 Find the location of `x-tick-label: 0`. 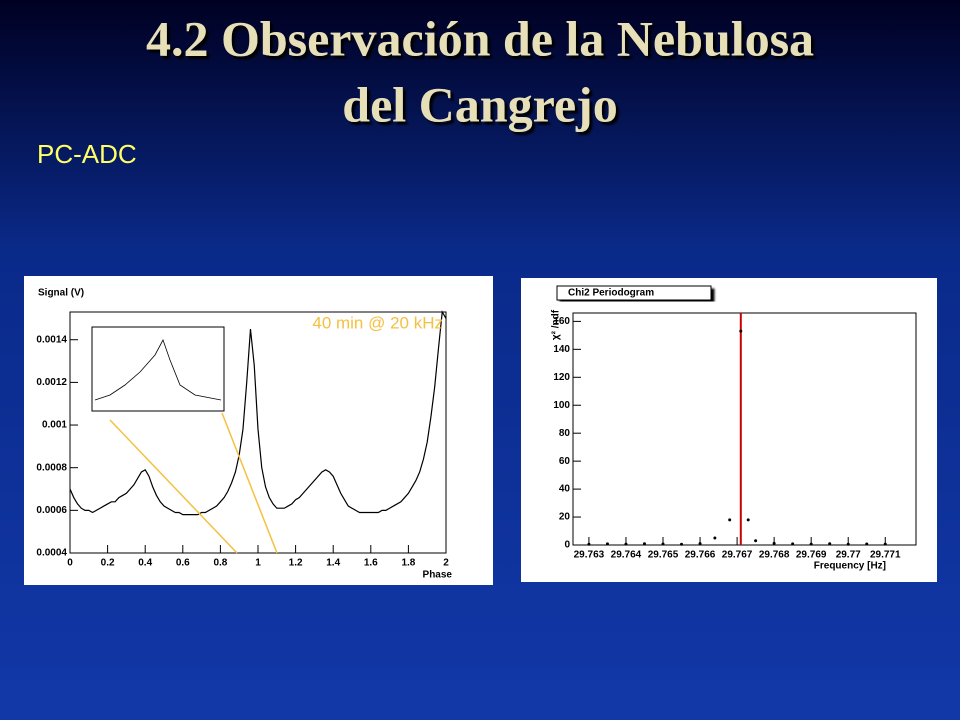

x-tick-label: 0 is located at coordinates (70, 563).